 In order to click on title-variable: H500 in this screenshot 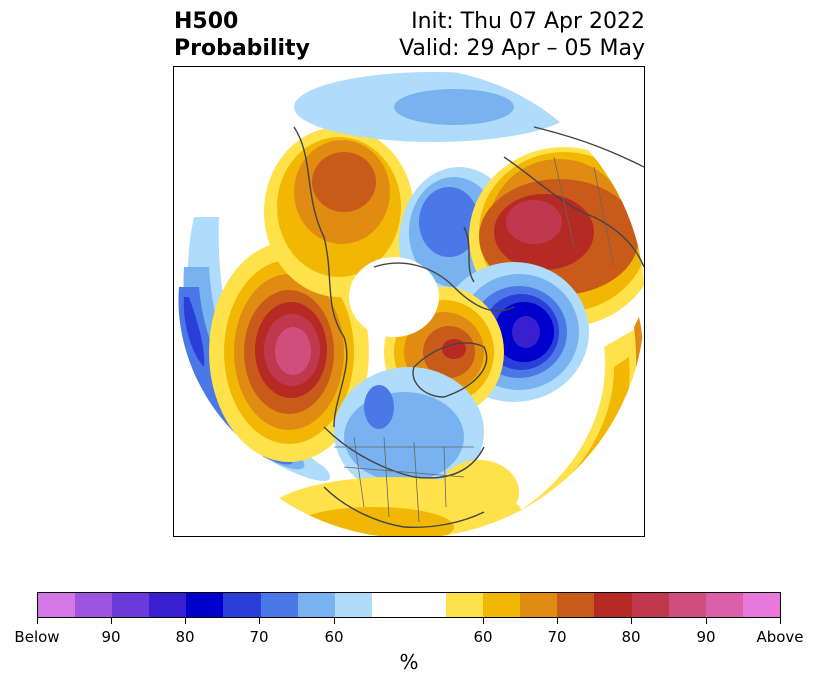, I will do `click(206, 21)`.